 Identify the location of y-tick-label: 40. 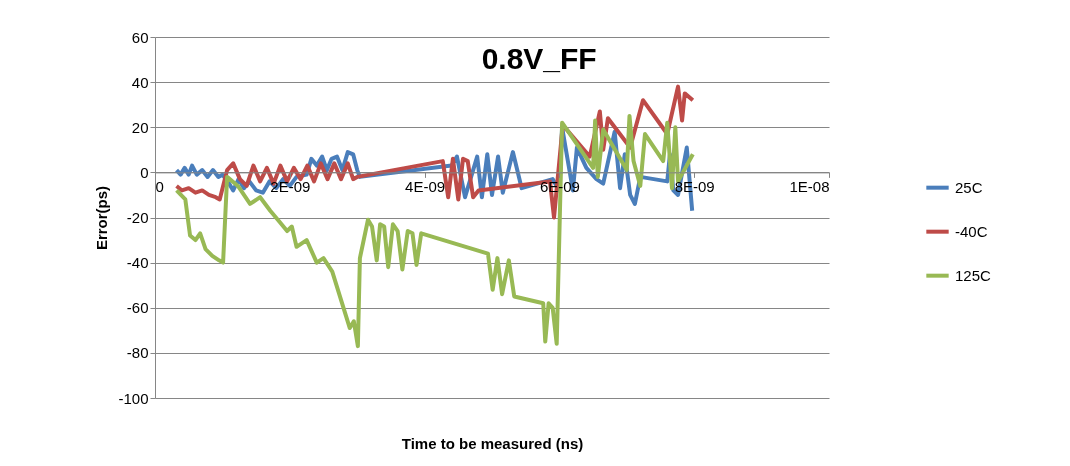
(140, 82).